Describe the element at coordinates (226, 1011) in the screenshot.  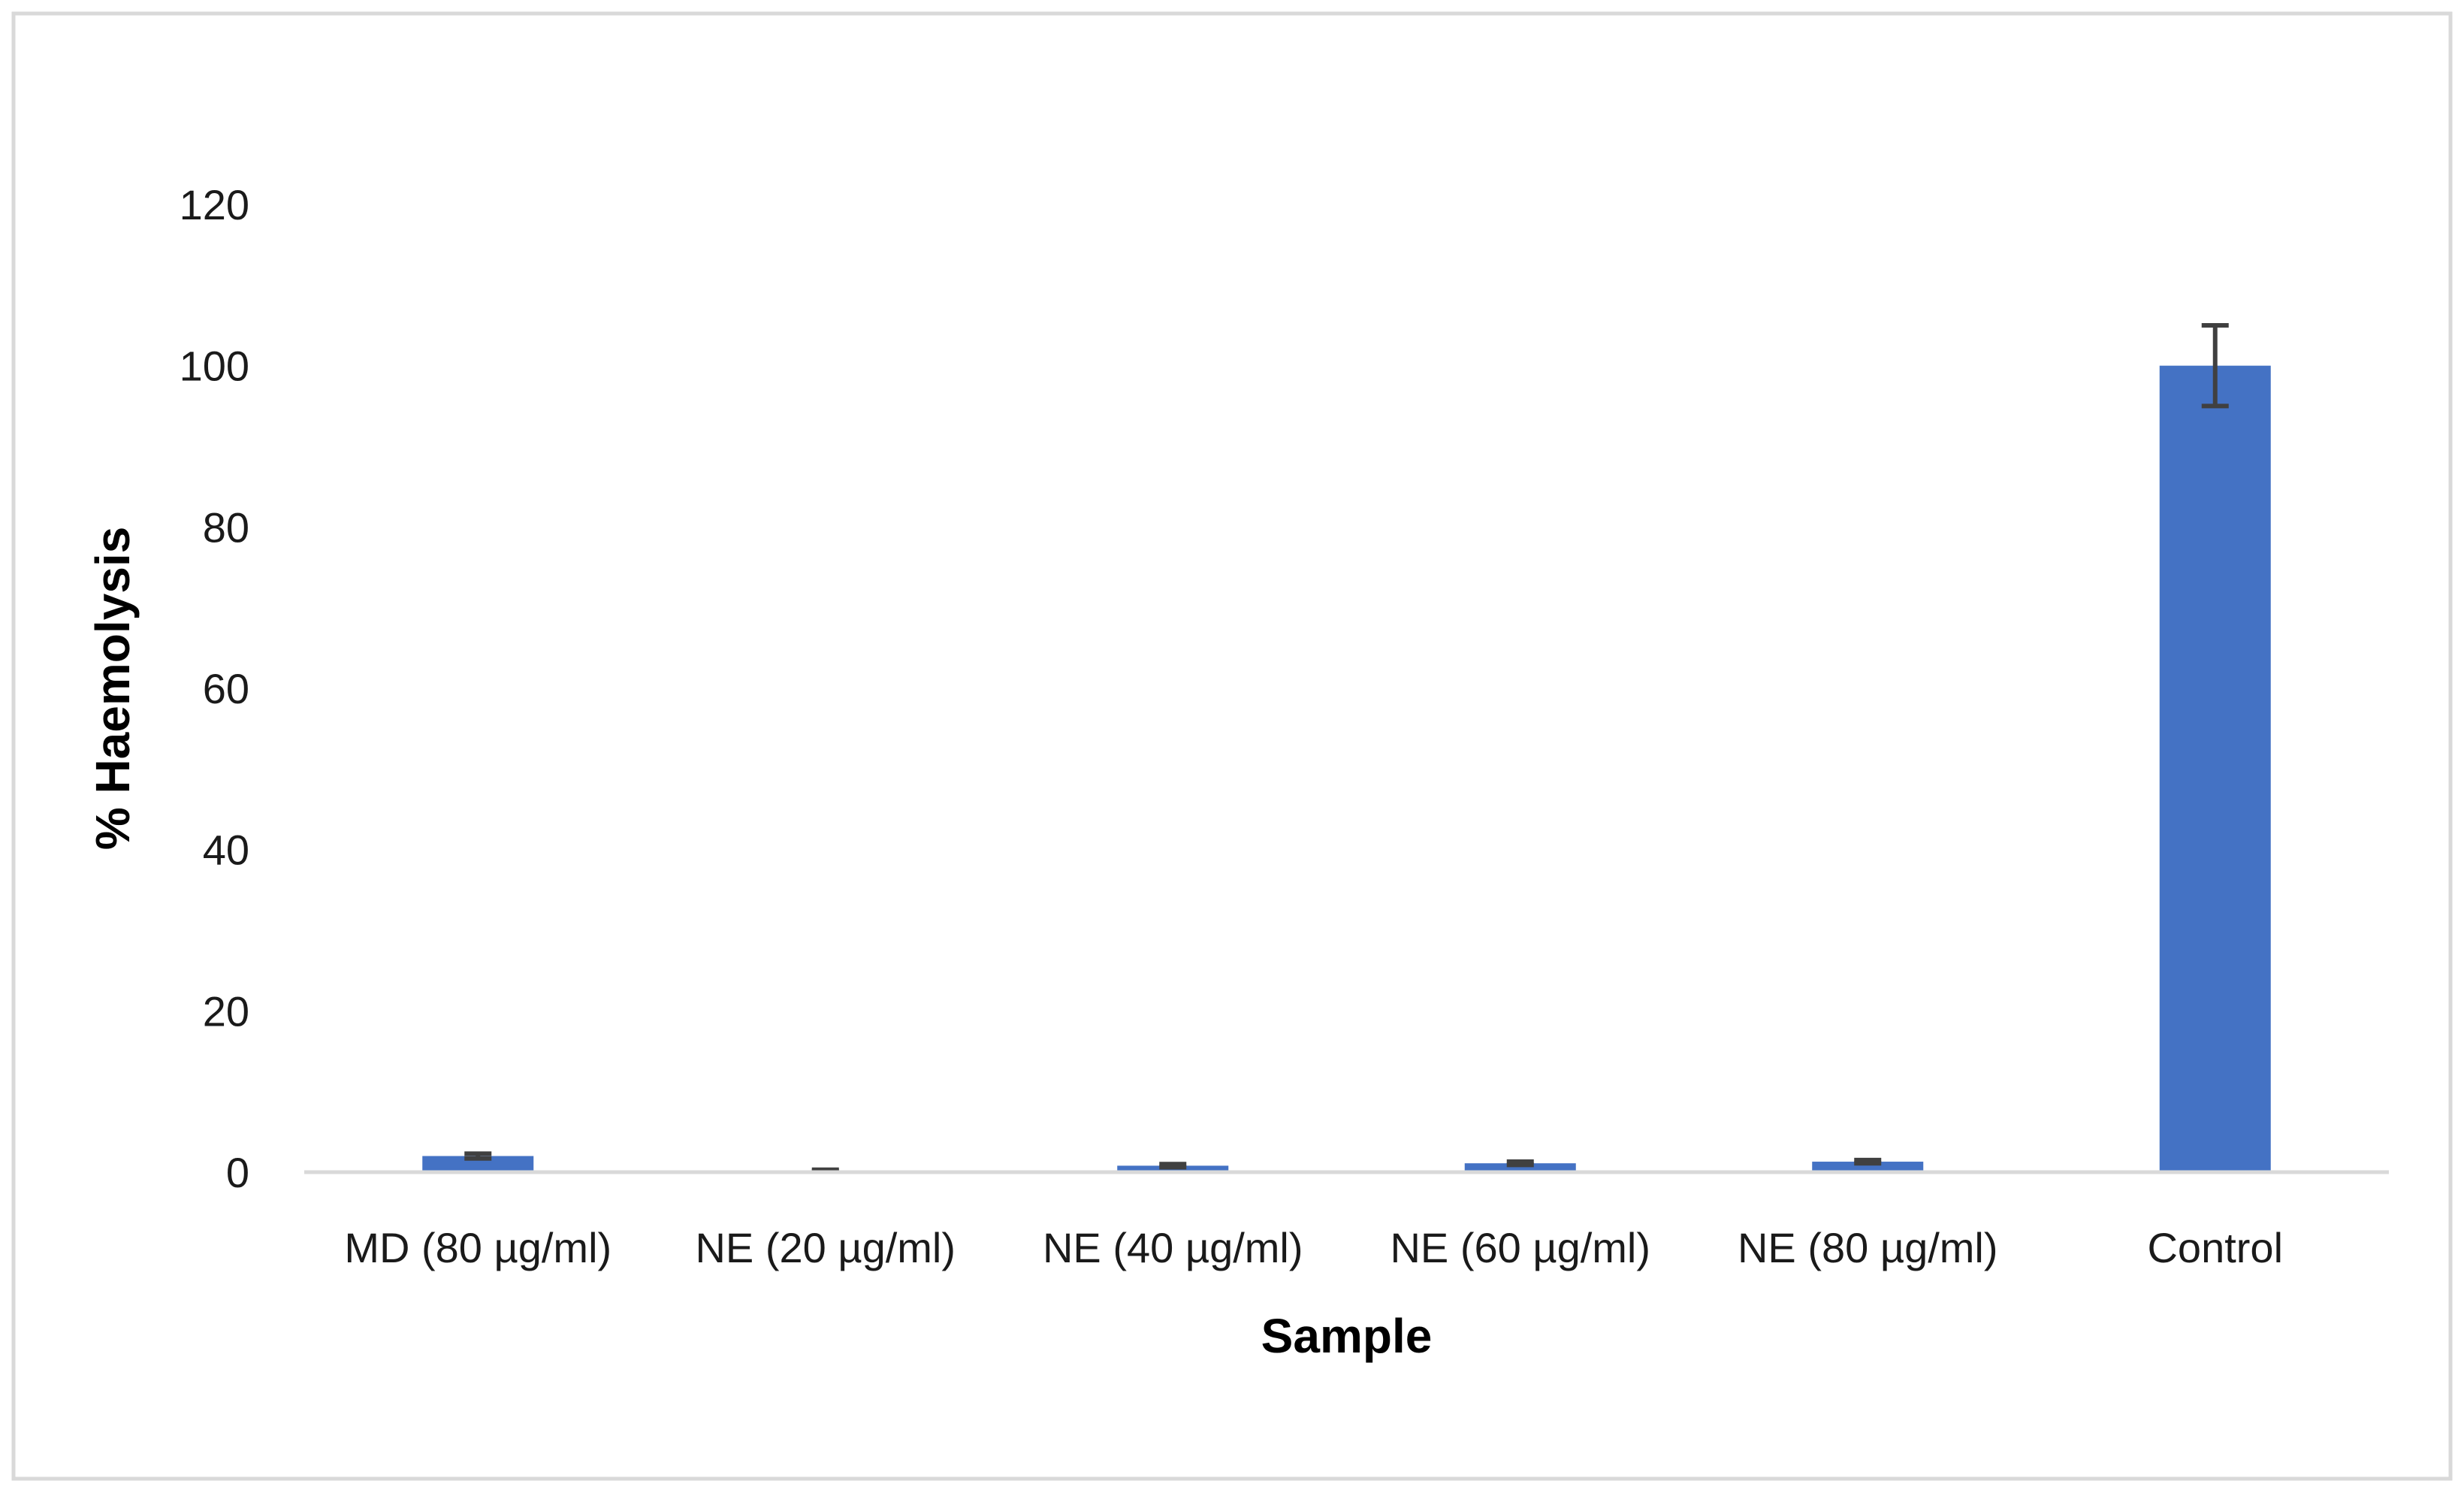
I see `y-tick-label: 20` at that location.